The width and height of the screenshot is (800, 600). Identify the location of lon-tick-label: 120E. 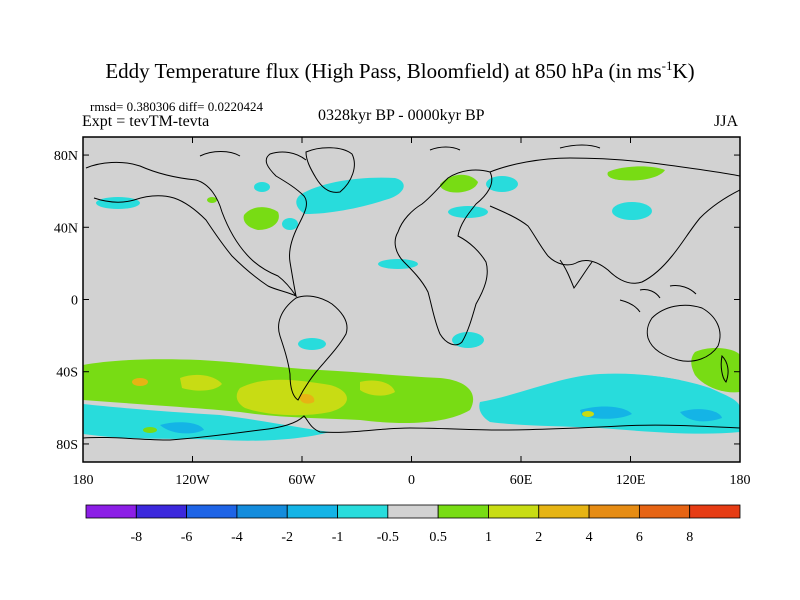
(631, 480).